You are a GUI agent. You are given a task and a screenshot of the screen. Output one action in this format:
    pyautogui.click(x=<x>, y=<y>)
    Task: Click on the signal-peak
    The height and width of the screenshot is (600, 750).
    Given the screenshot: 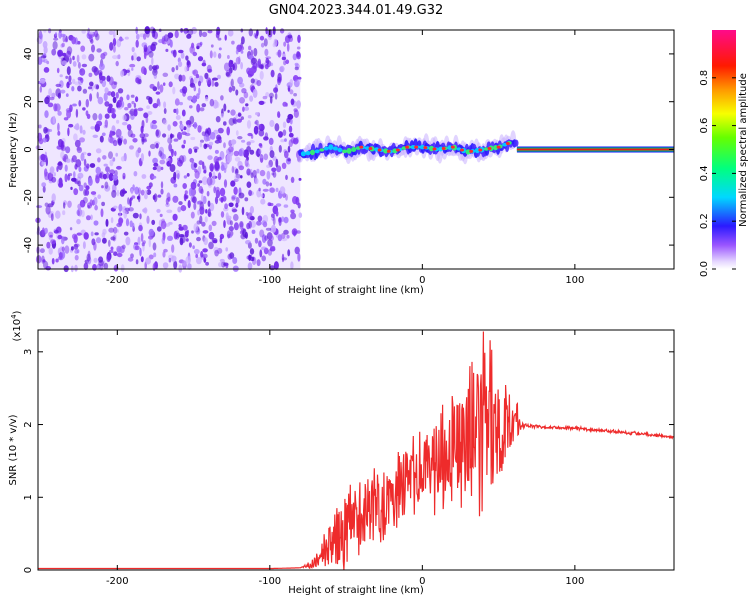 What is the action you would take?
    pyautogui.click(x=388, y=151)
    